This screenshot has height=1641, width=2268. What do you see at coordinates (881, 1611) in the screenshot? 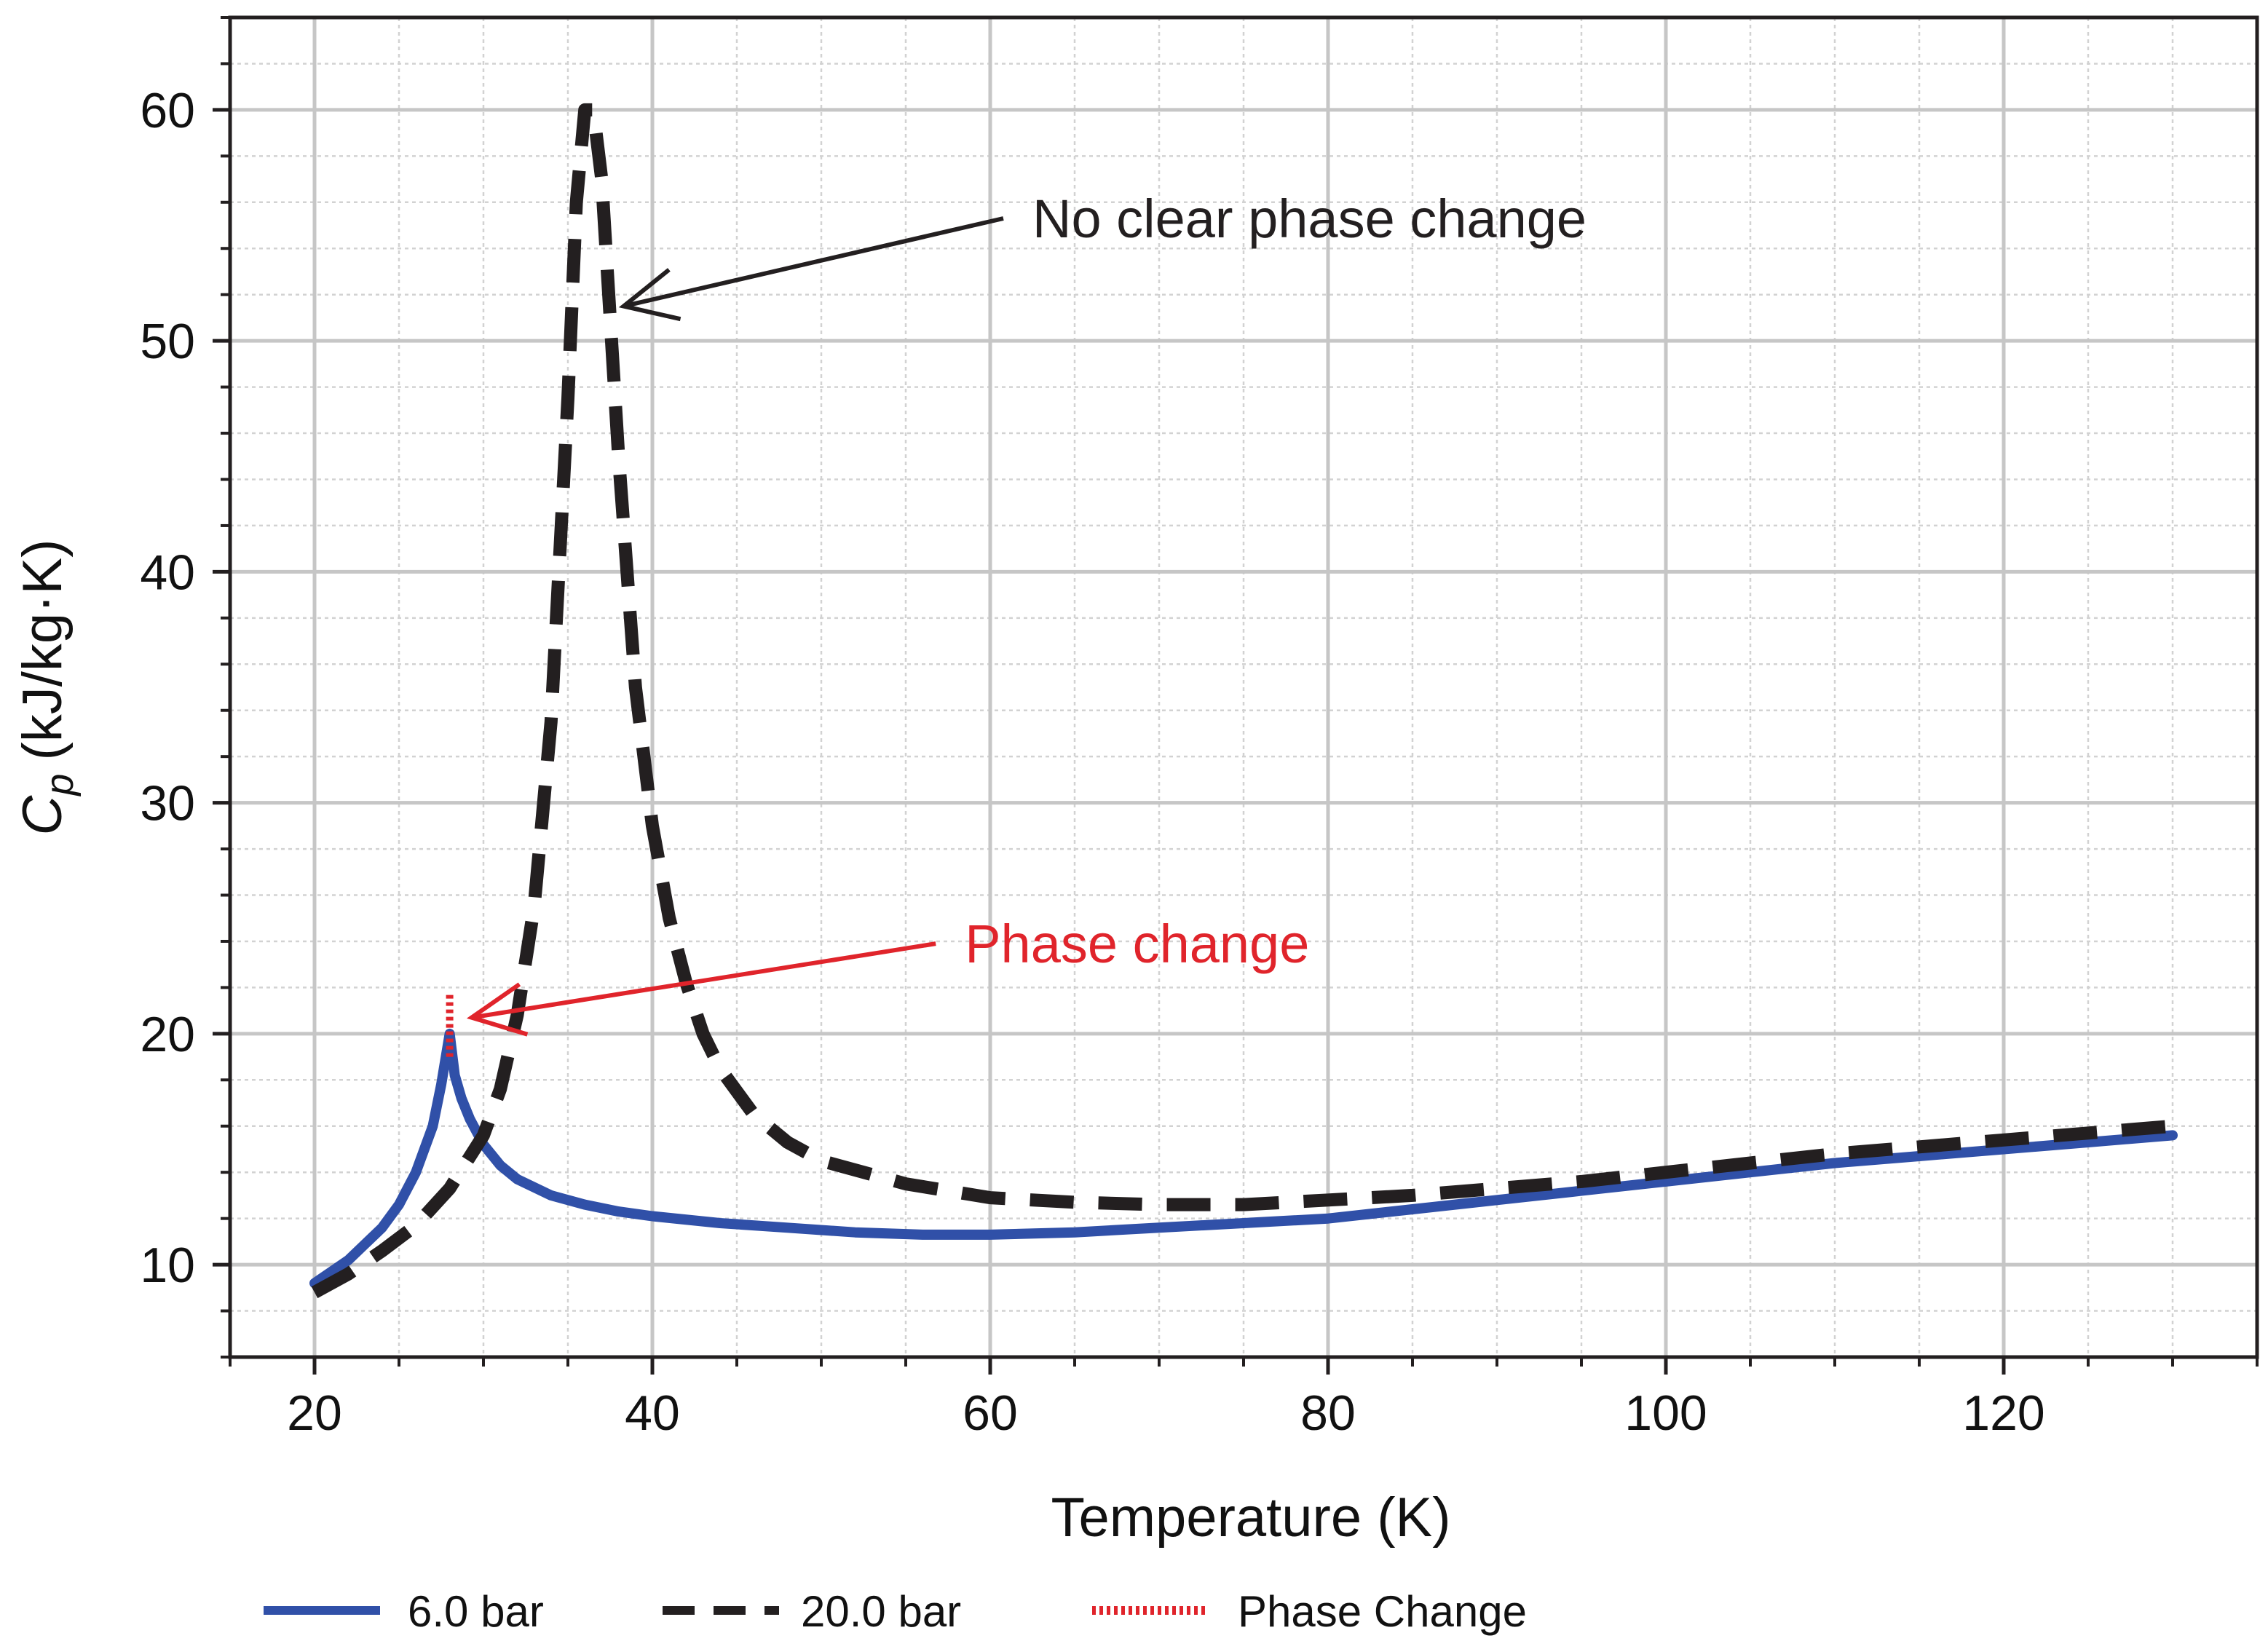
I see `legend-label: 20.0 bar` at bounding box center [881, 1611].